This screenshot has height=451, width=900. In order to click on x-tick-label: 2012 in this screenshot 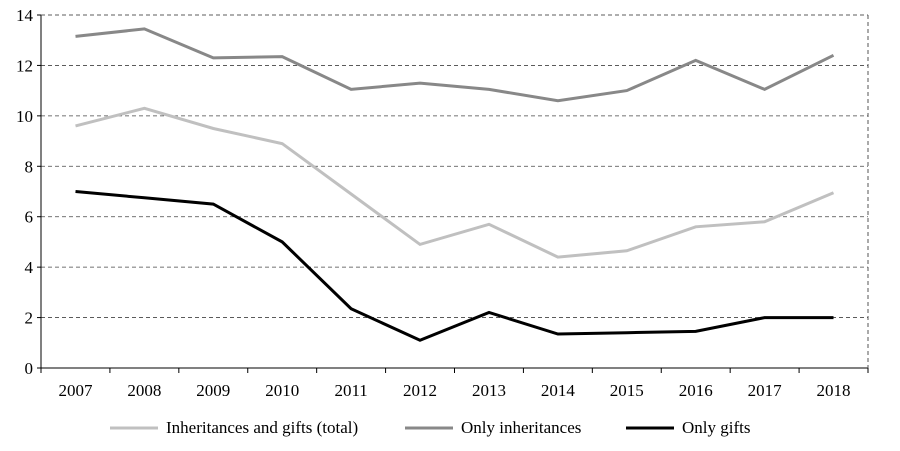, I will do `click(420, 390)`.